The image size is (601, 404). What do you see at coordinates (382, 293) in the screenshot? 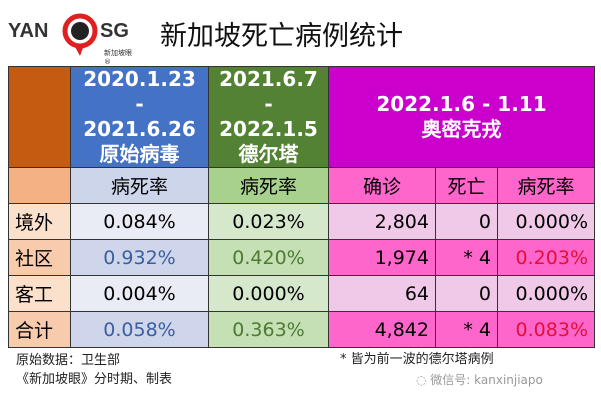
I see `cell: 64` at bounding box center [382, 293].